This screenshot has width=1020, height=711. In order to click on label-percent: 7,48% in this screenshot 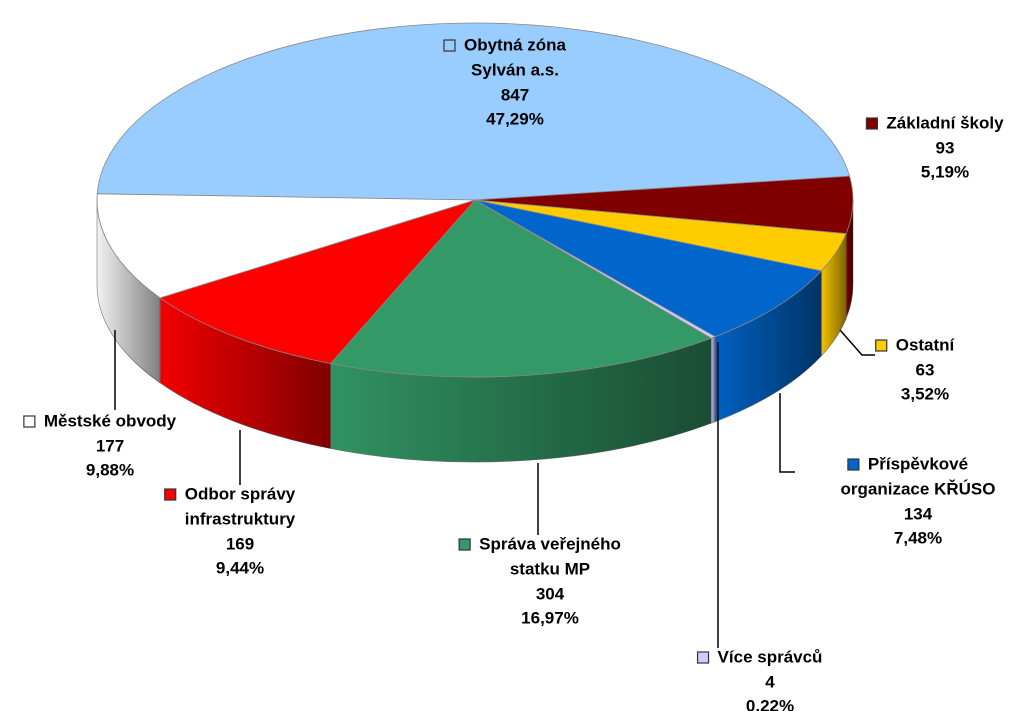, I will do `click(918, 537)`.